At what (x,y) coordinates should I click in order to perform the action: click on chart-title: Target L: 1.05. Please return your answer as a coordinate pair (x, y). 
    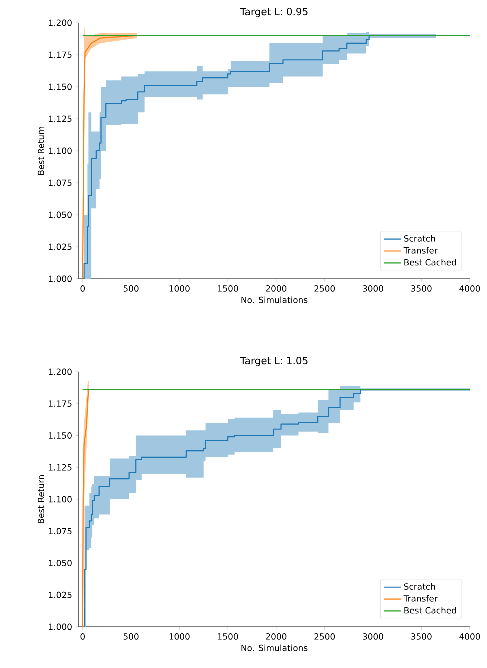
    Looking at the image, I should click on (274, 362).